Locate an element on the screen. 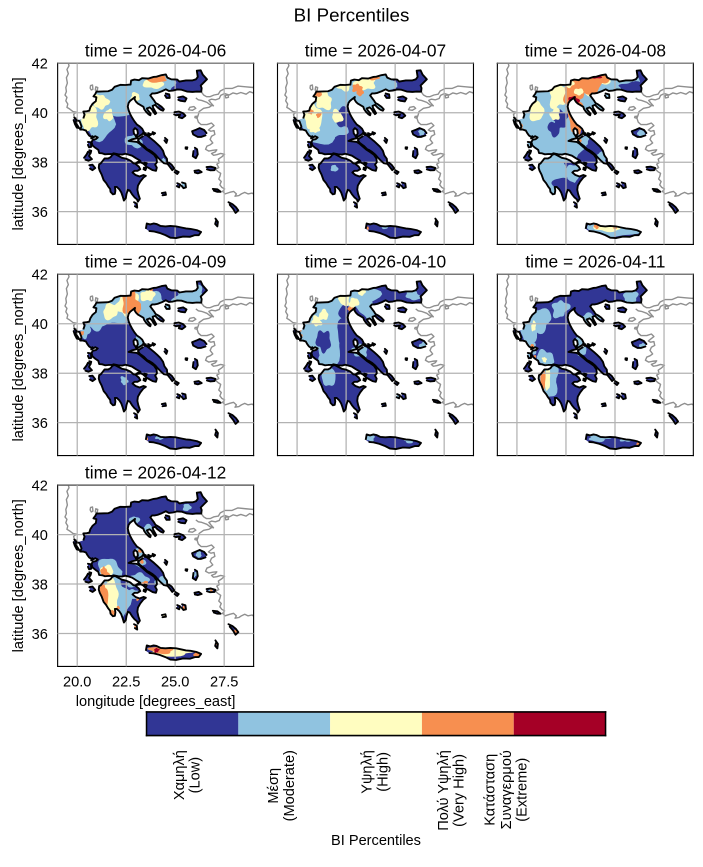  svg-text: 22.5 is located at coordinates (126, 683).